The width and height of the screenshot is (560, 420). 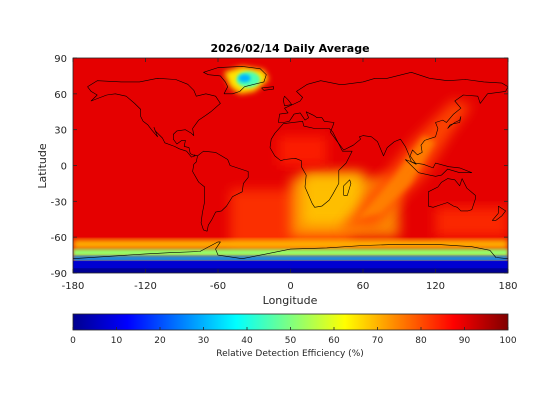 I want to click on colorbar-tick-label: 30, so click(x=204, y=341).